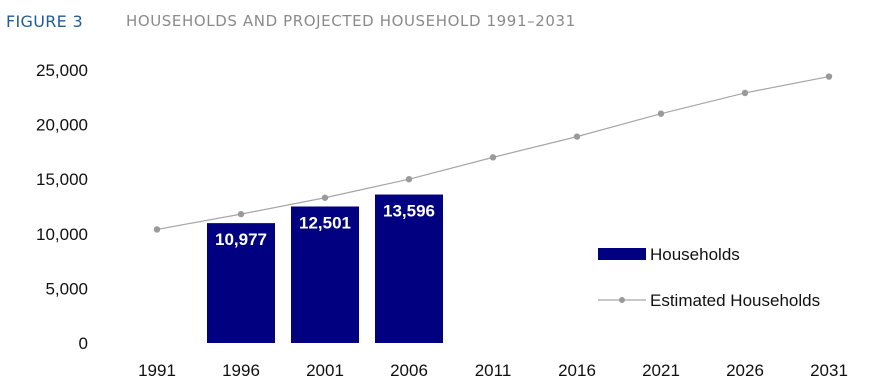 The width and height of the screenshot is (889, 382). What do you see at coordinates (409, 370) in the screenshot?
I see `x-tick-label: 2006` at bounding box center [409, 370].